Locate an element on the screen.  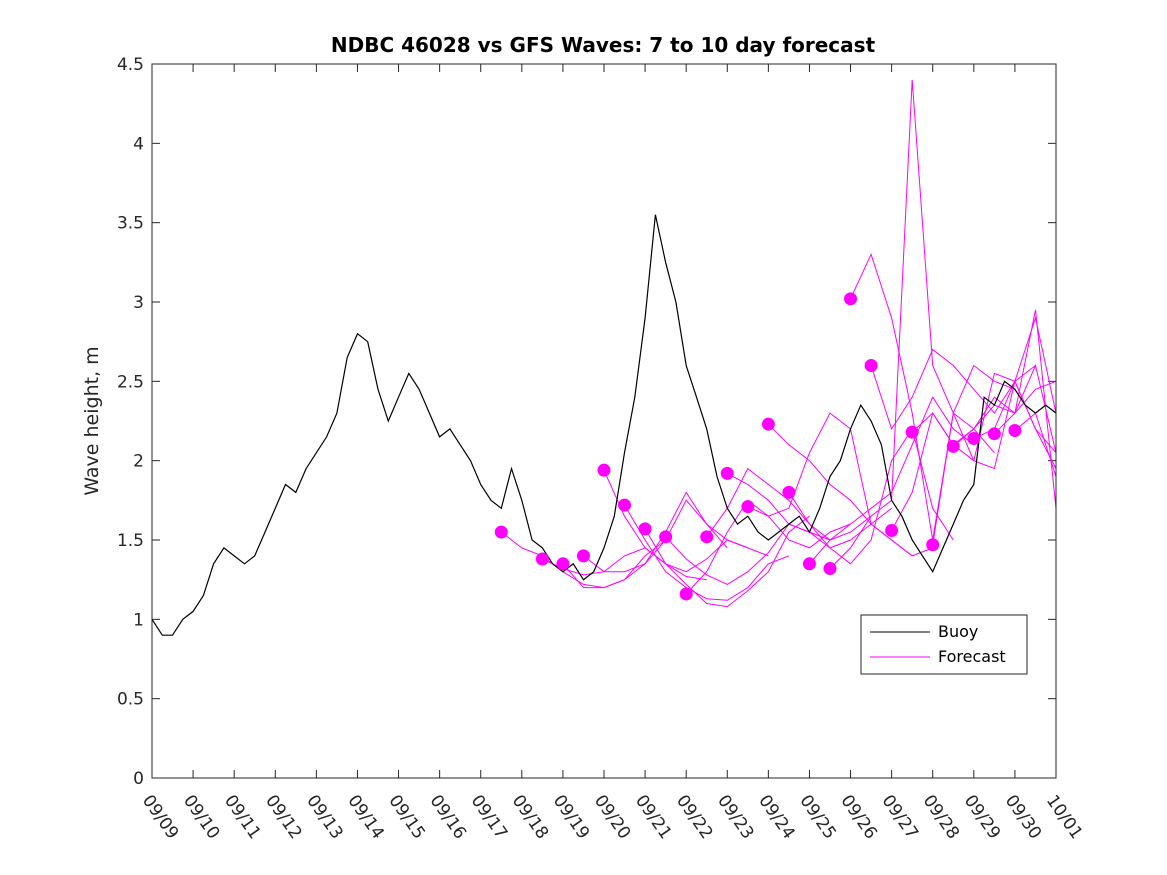
x-tick-label: 09/21 is located at coordinates (653, 817).